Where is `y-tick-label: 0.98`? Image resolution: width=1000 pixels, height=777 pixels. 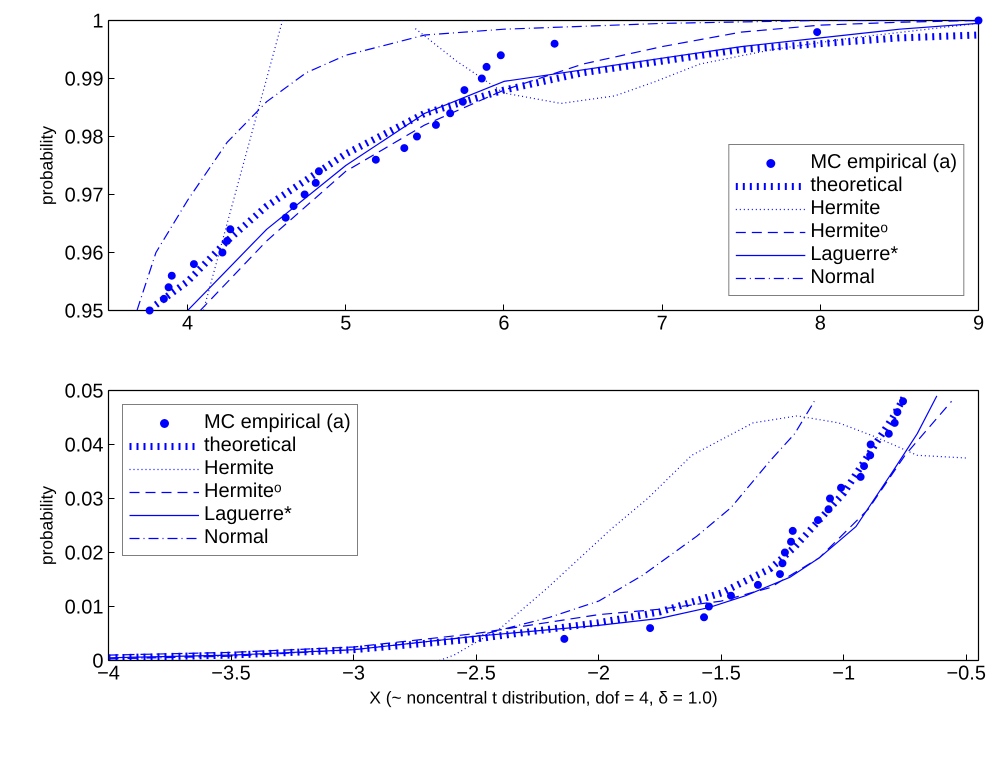
y-tick-label: 0.98 is located at coordinates (84, 137).